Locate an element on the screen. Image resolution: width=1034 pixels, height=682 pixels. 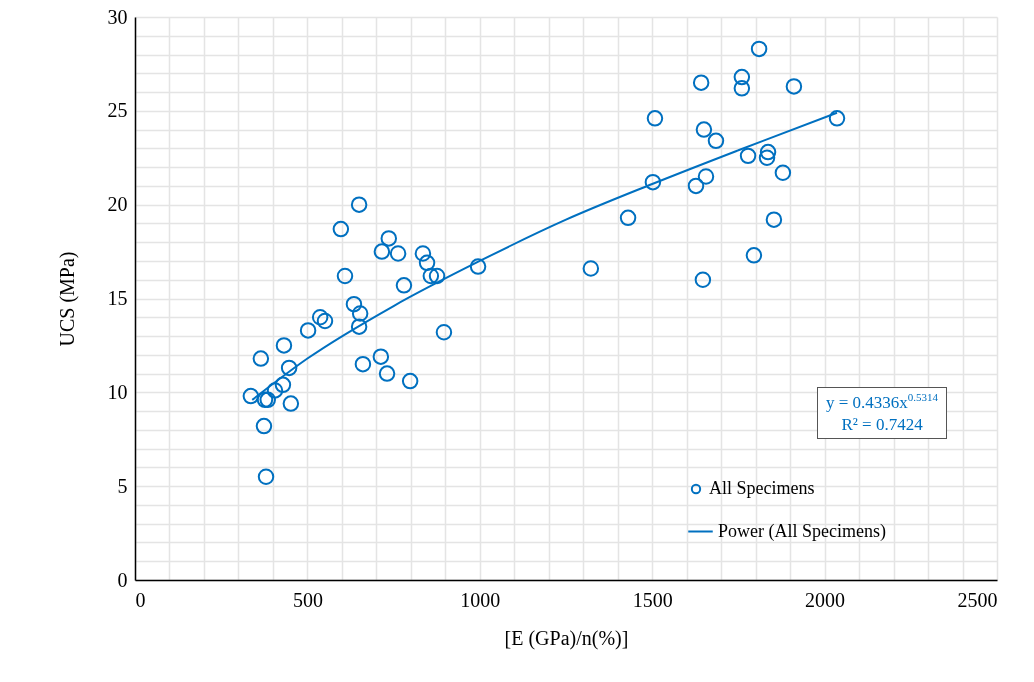
x-tick-label: 2000 is located at coordinates (825, 599).